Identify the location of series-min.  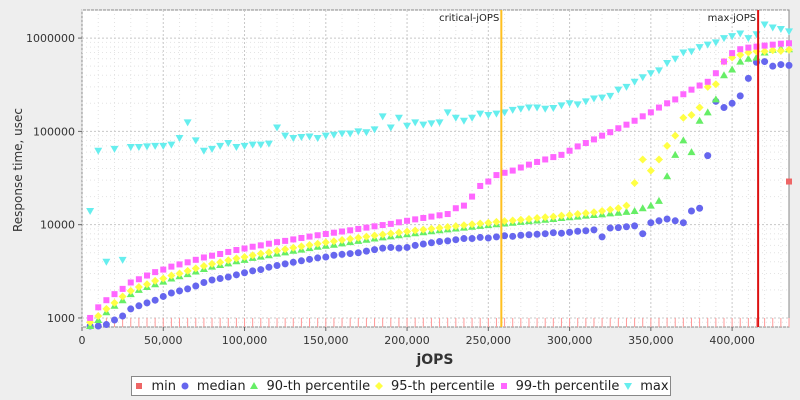
(789, 181).